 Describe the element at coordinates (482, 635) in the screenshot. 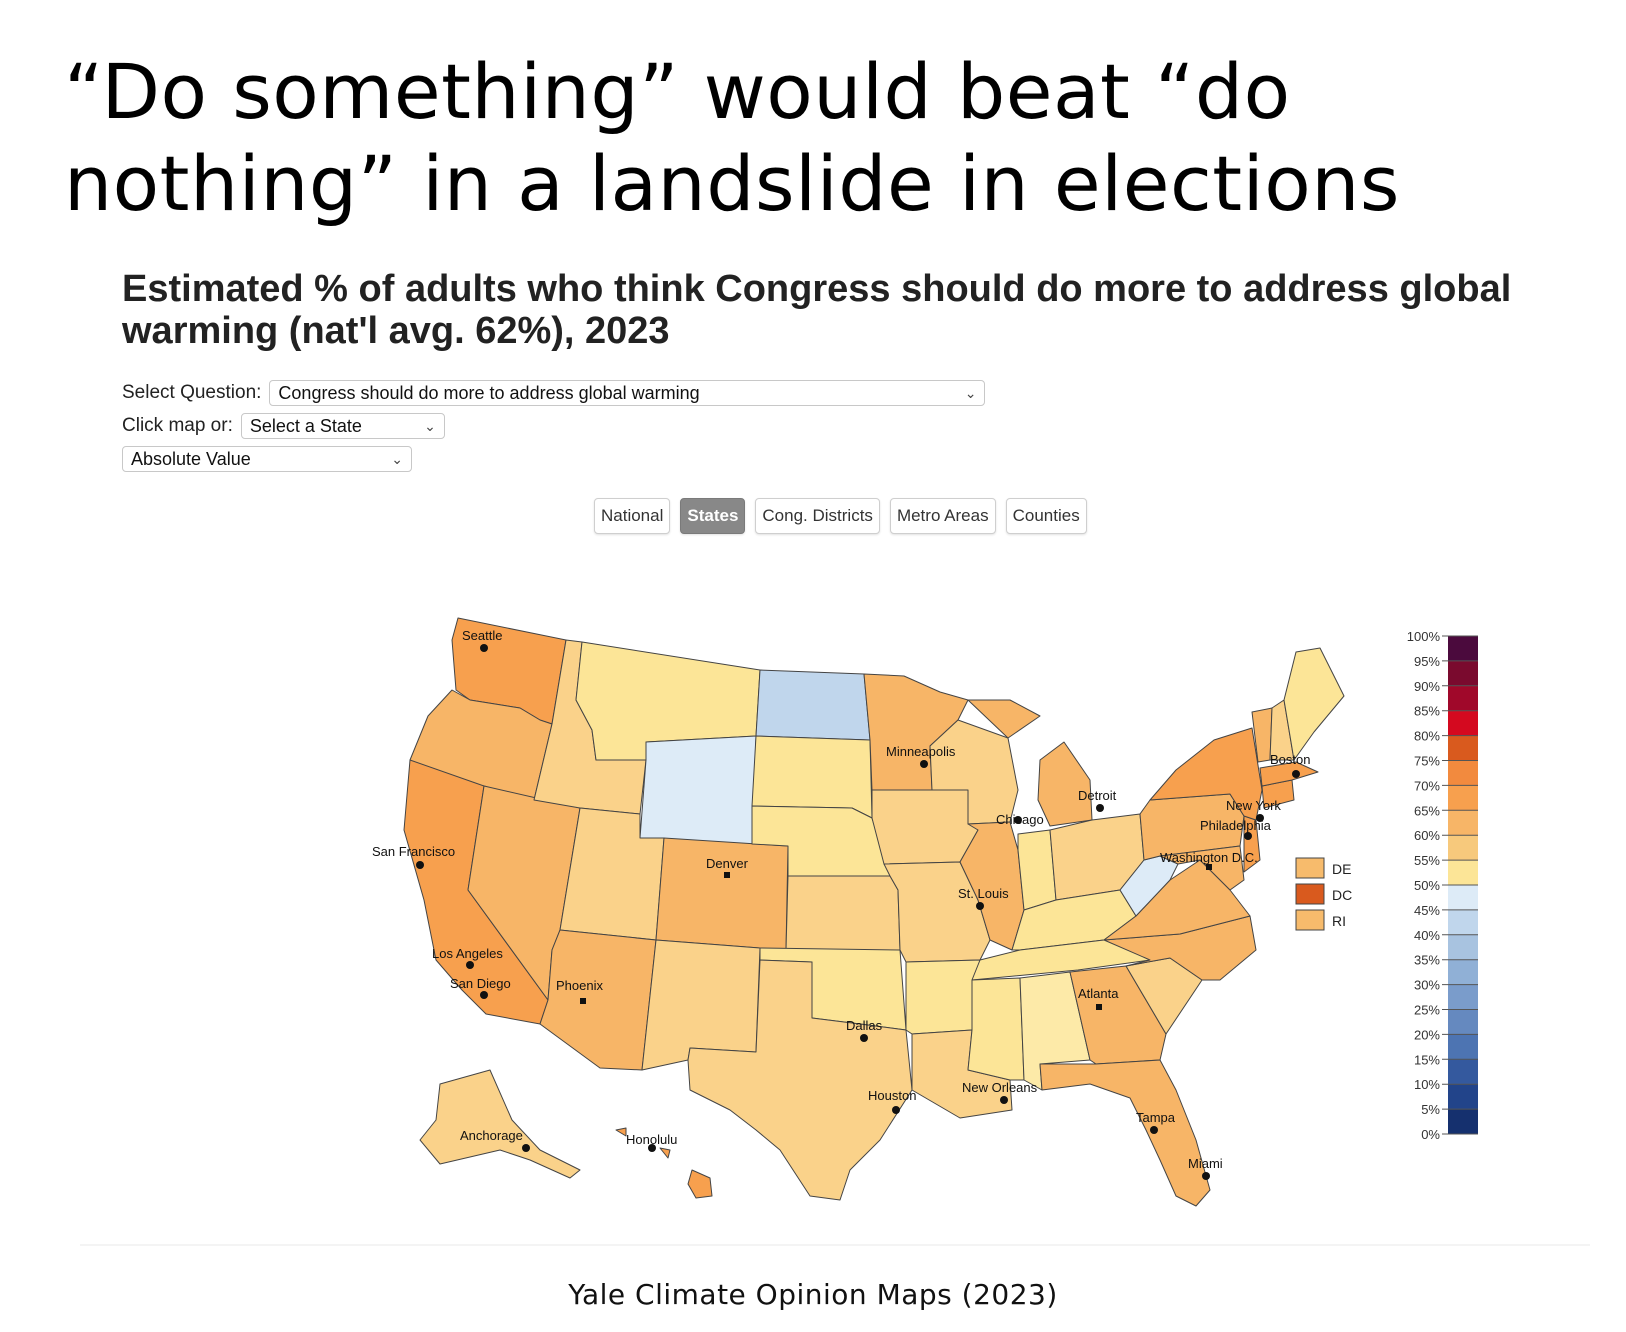

I see `city-label-seattle: Seattle` at that location.